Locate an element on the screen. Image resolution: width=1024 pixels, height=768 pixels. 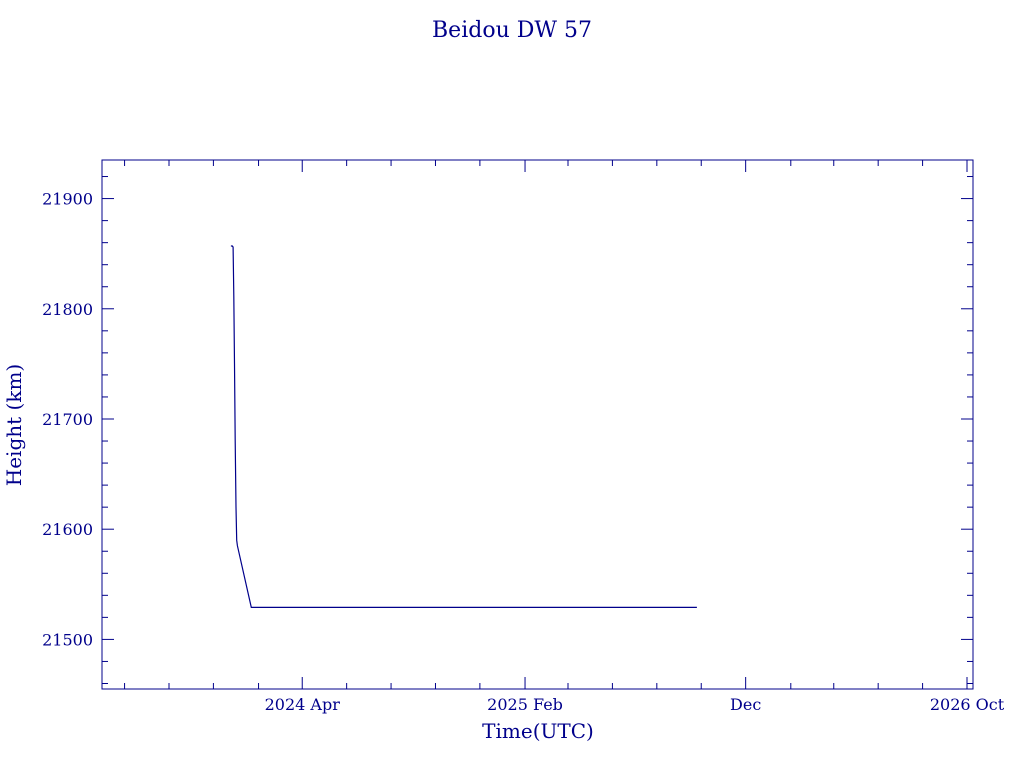
y-tick-label: 21800 is located at coordinates (67, 309).